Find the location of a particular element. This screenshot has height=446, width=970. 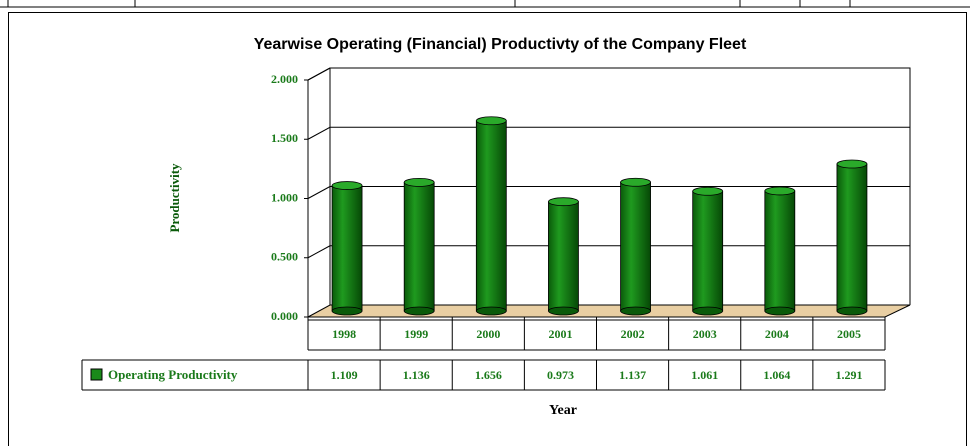

x-tick-label: 2005 is located at coordinates (849, 334).